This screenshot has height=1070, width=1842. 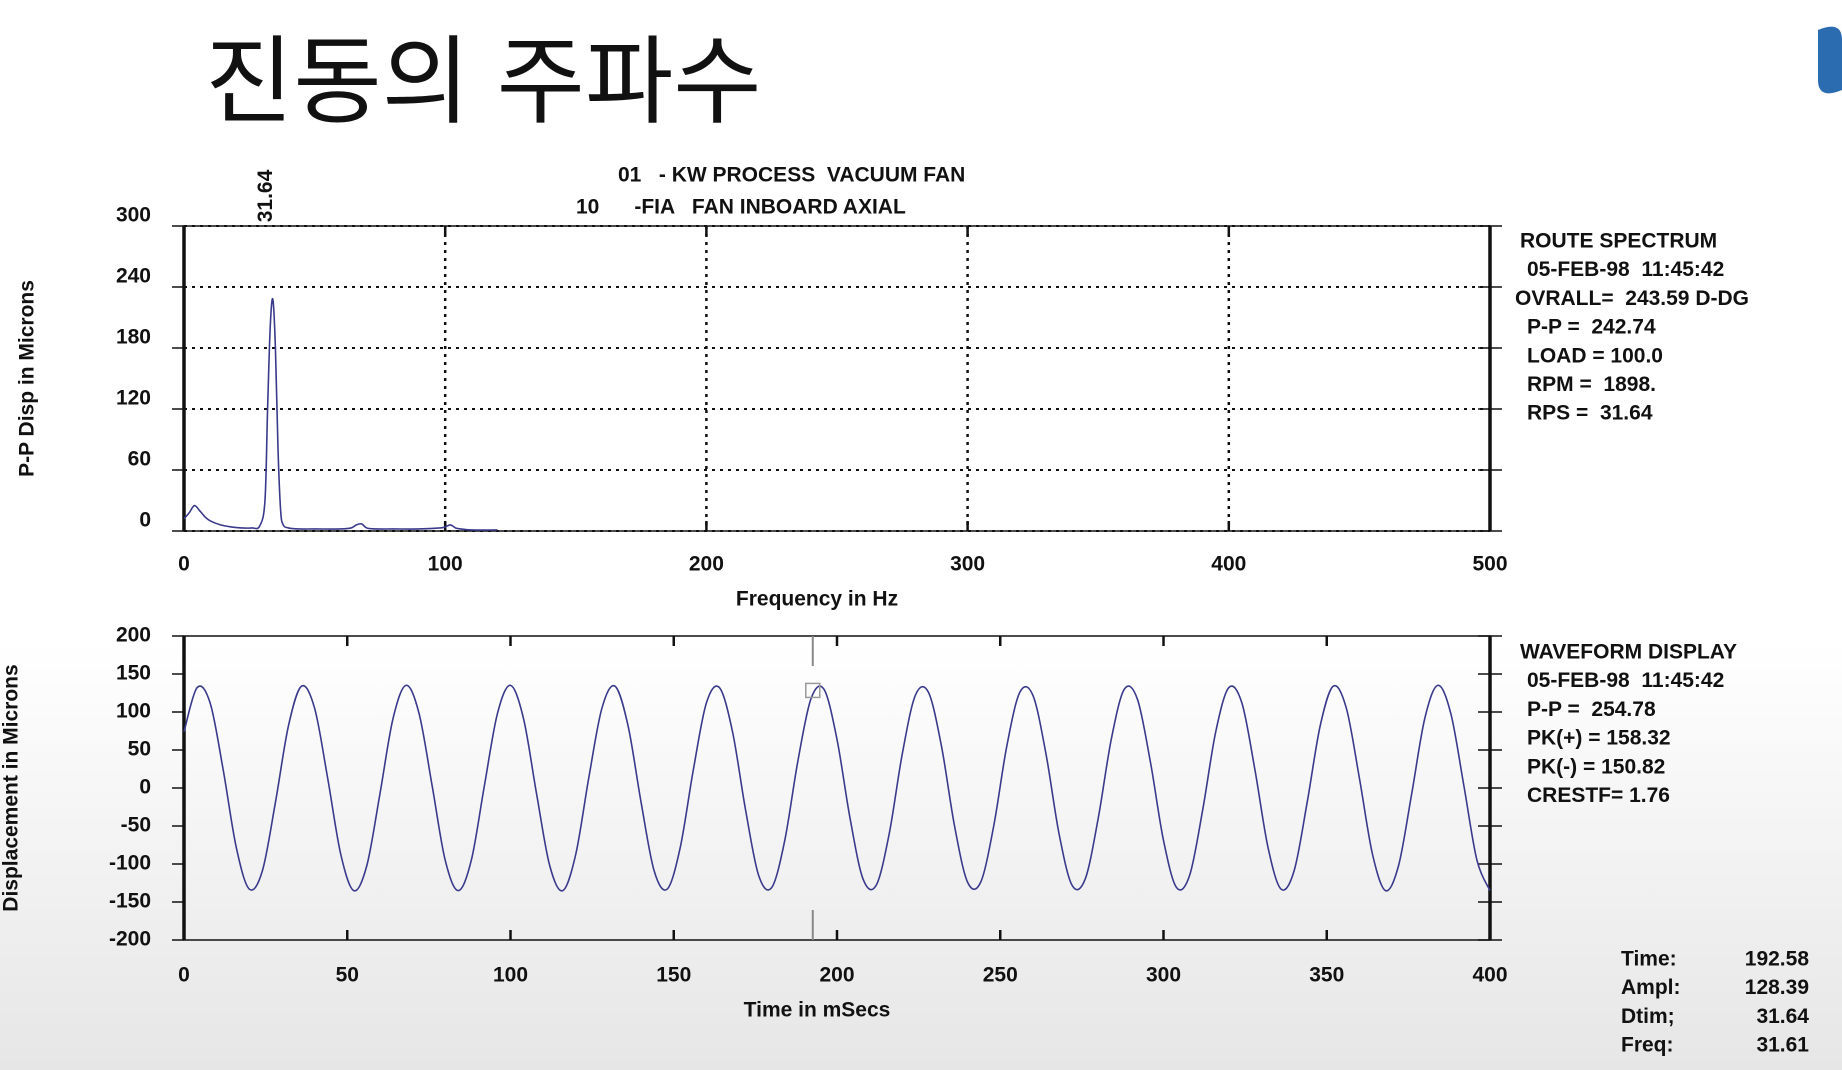 I want to click on cursor-label: Freq:, so click(x=1647, y=1045).